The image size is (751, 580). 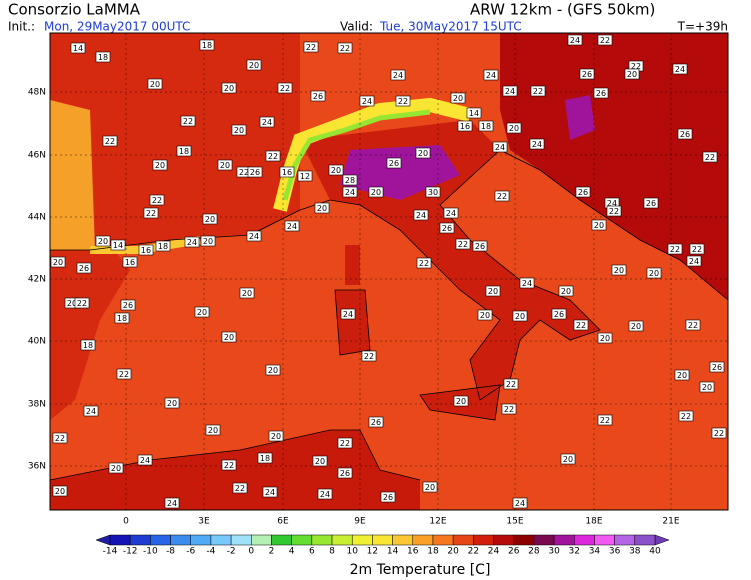 What do you see at coordinates (413, 552) in the screenshot?
I see `colorbar-tick-label: 16` at bounding box center [413, 552].